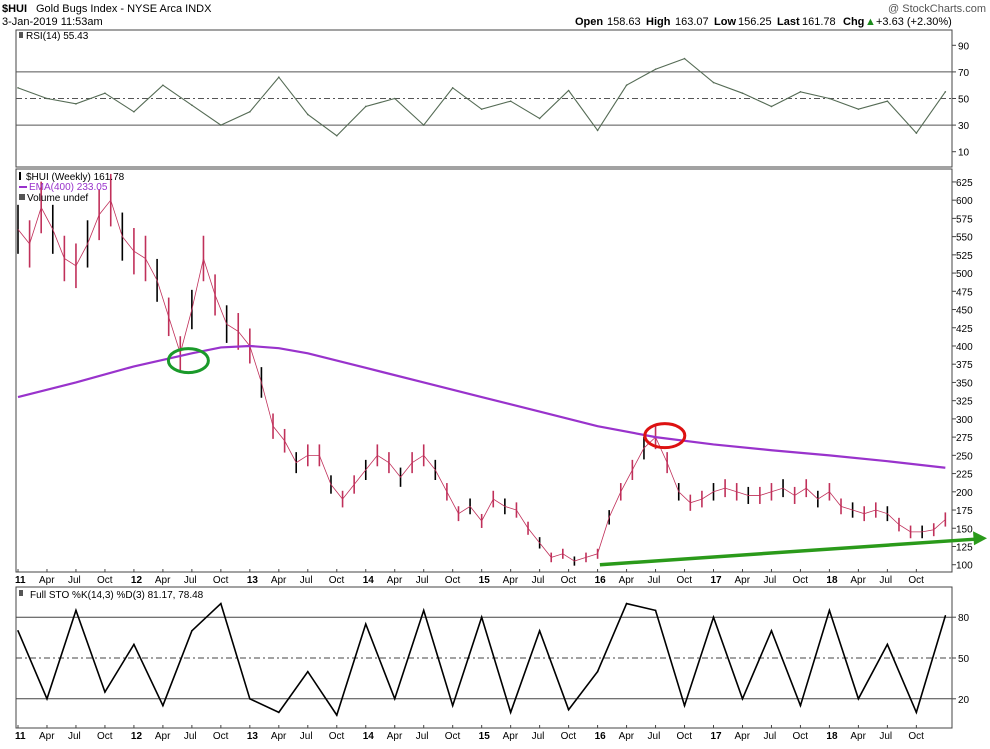 Image resolution: width=990 pixels, height=749 pixels. I want to click on price-y-tick-label: 350, so click(964, 383).